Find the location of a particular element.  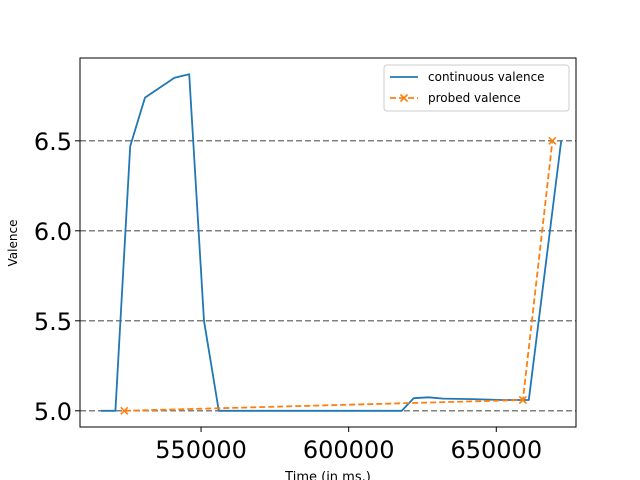

legend-box is located at coordinates (476, 88).